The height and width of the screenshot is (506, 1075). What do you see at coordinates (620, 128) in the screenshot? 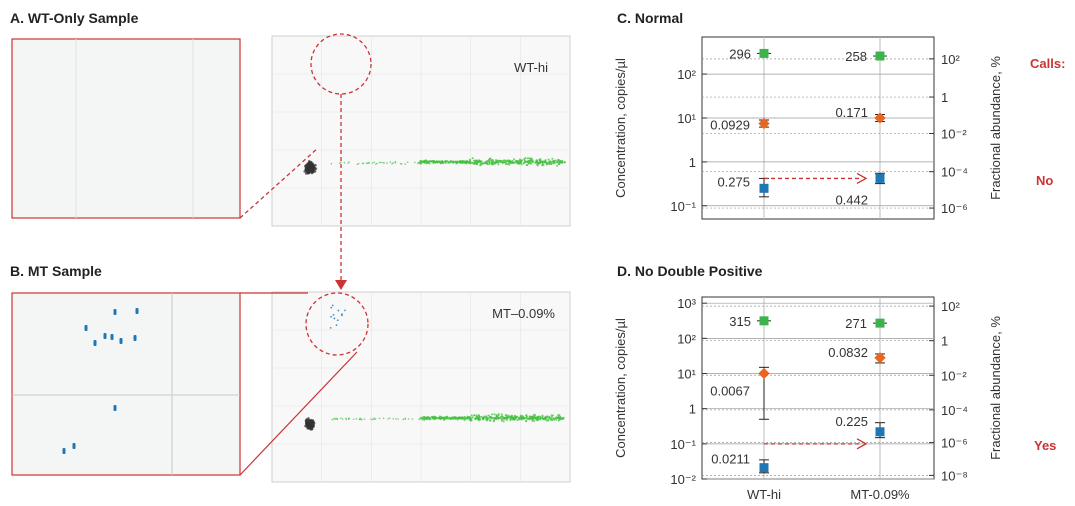
I see `chart-c-ylabel: Concentration, copies/µl` at bounding box center [620, 128].